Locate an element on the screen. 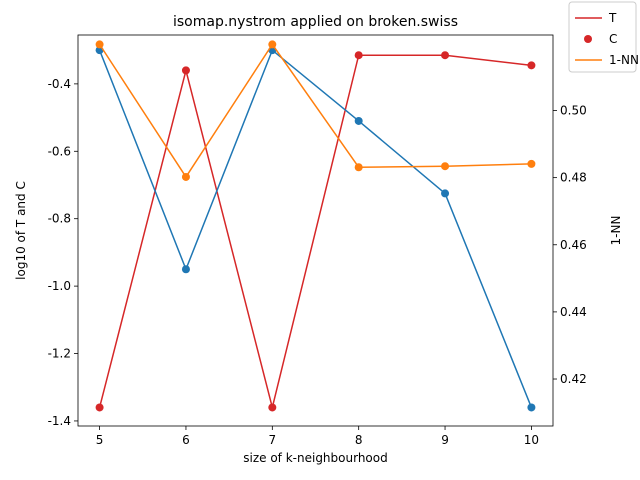 The width and height of the screenshot is (640, 480). y-left-tick-label: -0.4 is located at coordinates (59, 84).